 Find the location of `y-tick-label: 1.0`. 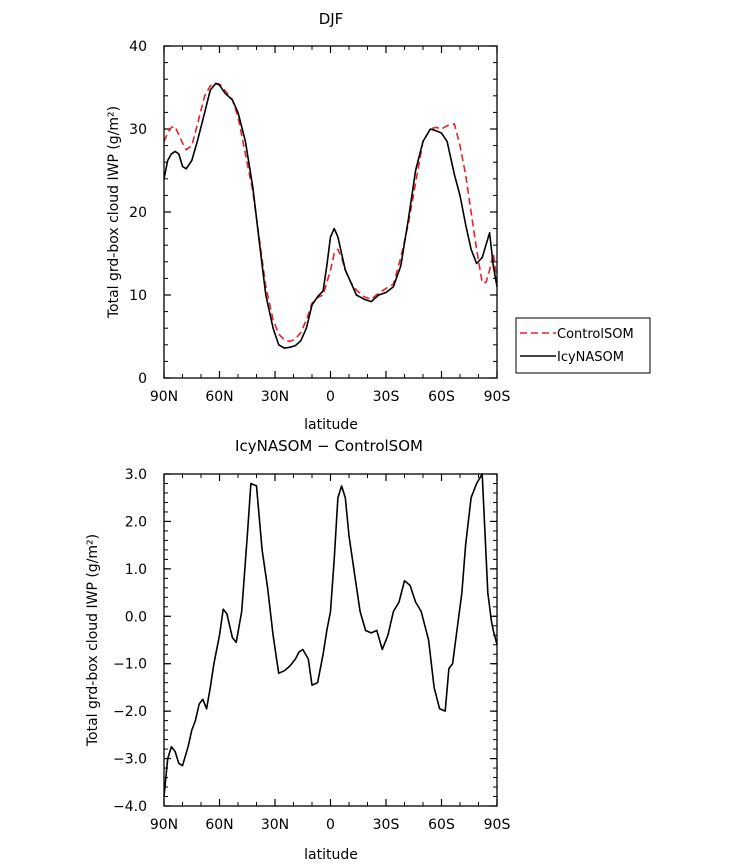

y-tick-label: 1.0 is located at coordinates (136, 570).